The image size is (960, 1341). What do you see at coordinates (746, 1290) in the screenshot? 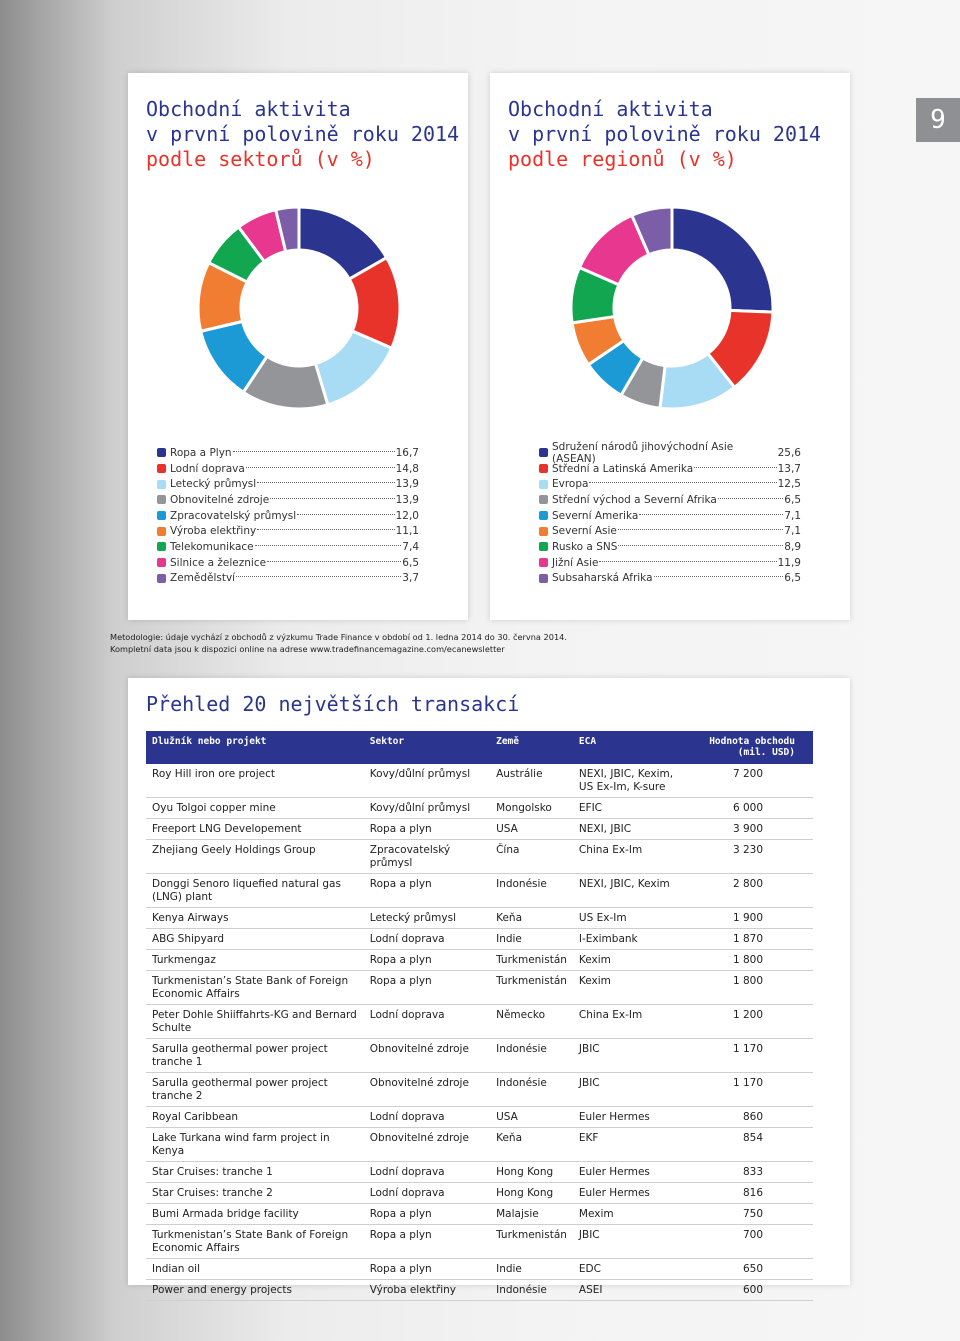
I see `table-cell: 600` at bounding box center [746, 1290].